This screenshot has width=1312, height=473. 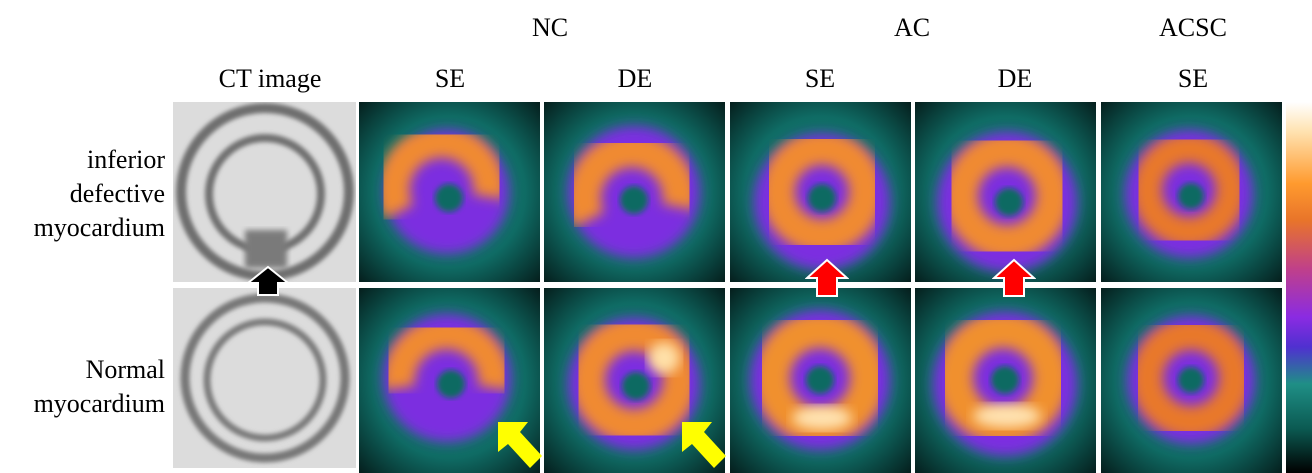 I want to click on spect-panel-defective-nc-se, so click(x=449, y=192).